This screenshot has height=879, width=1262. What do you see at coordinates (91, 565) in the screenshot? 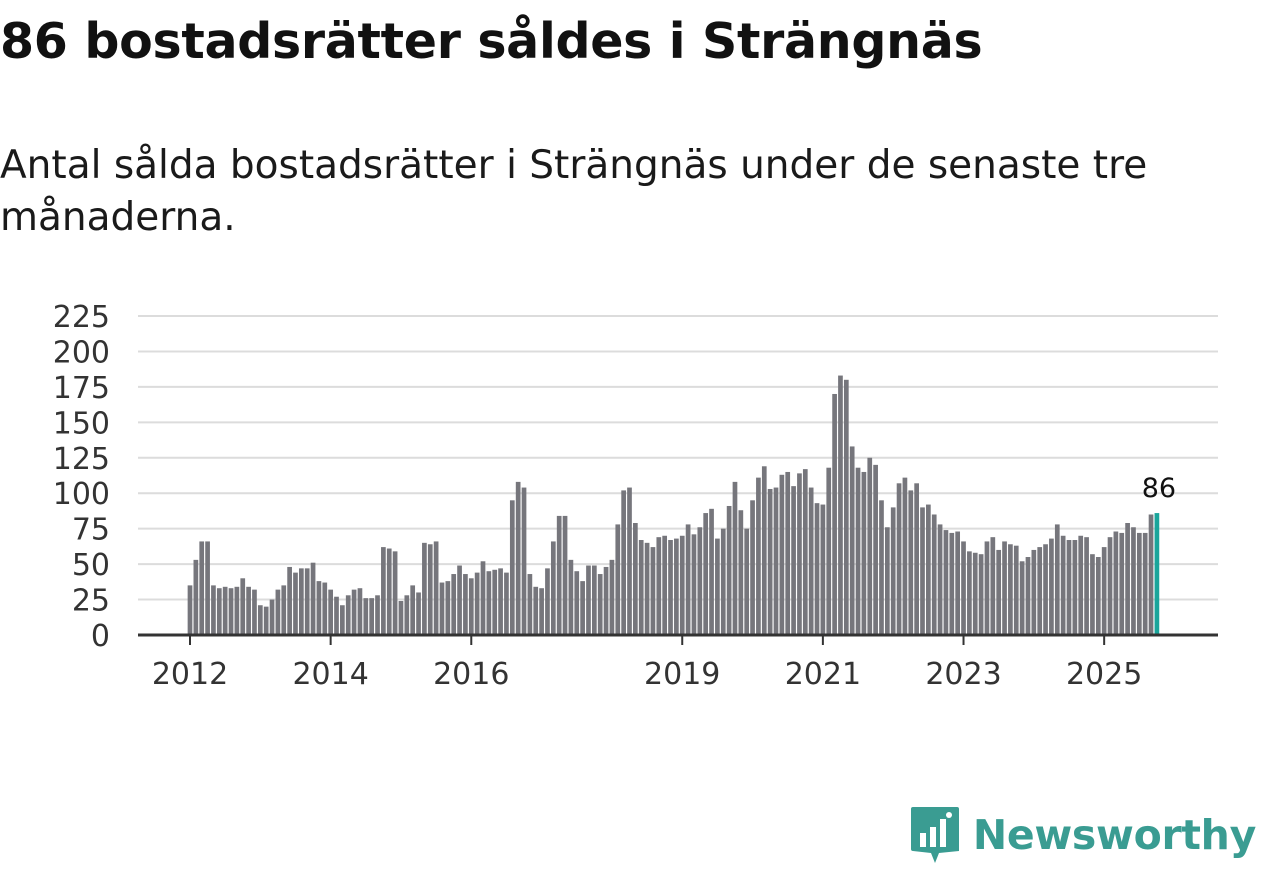
I see `y-tick-label: 50` at bounding box center [91, 565].